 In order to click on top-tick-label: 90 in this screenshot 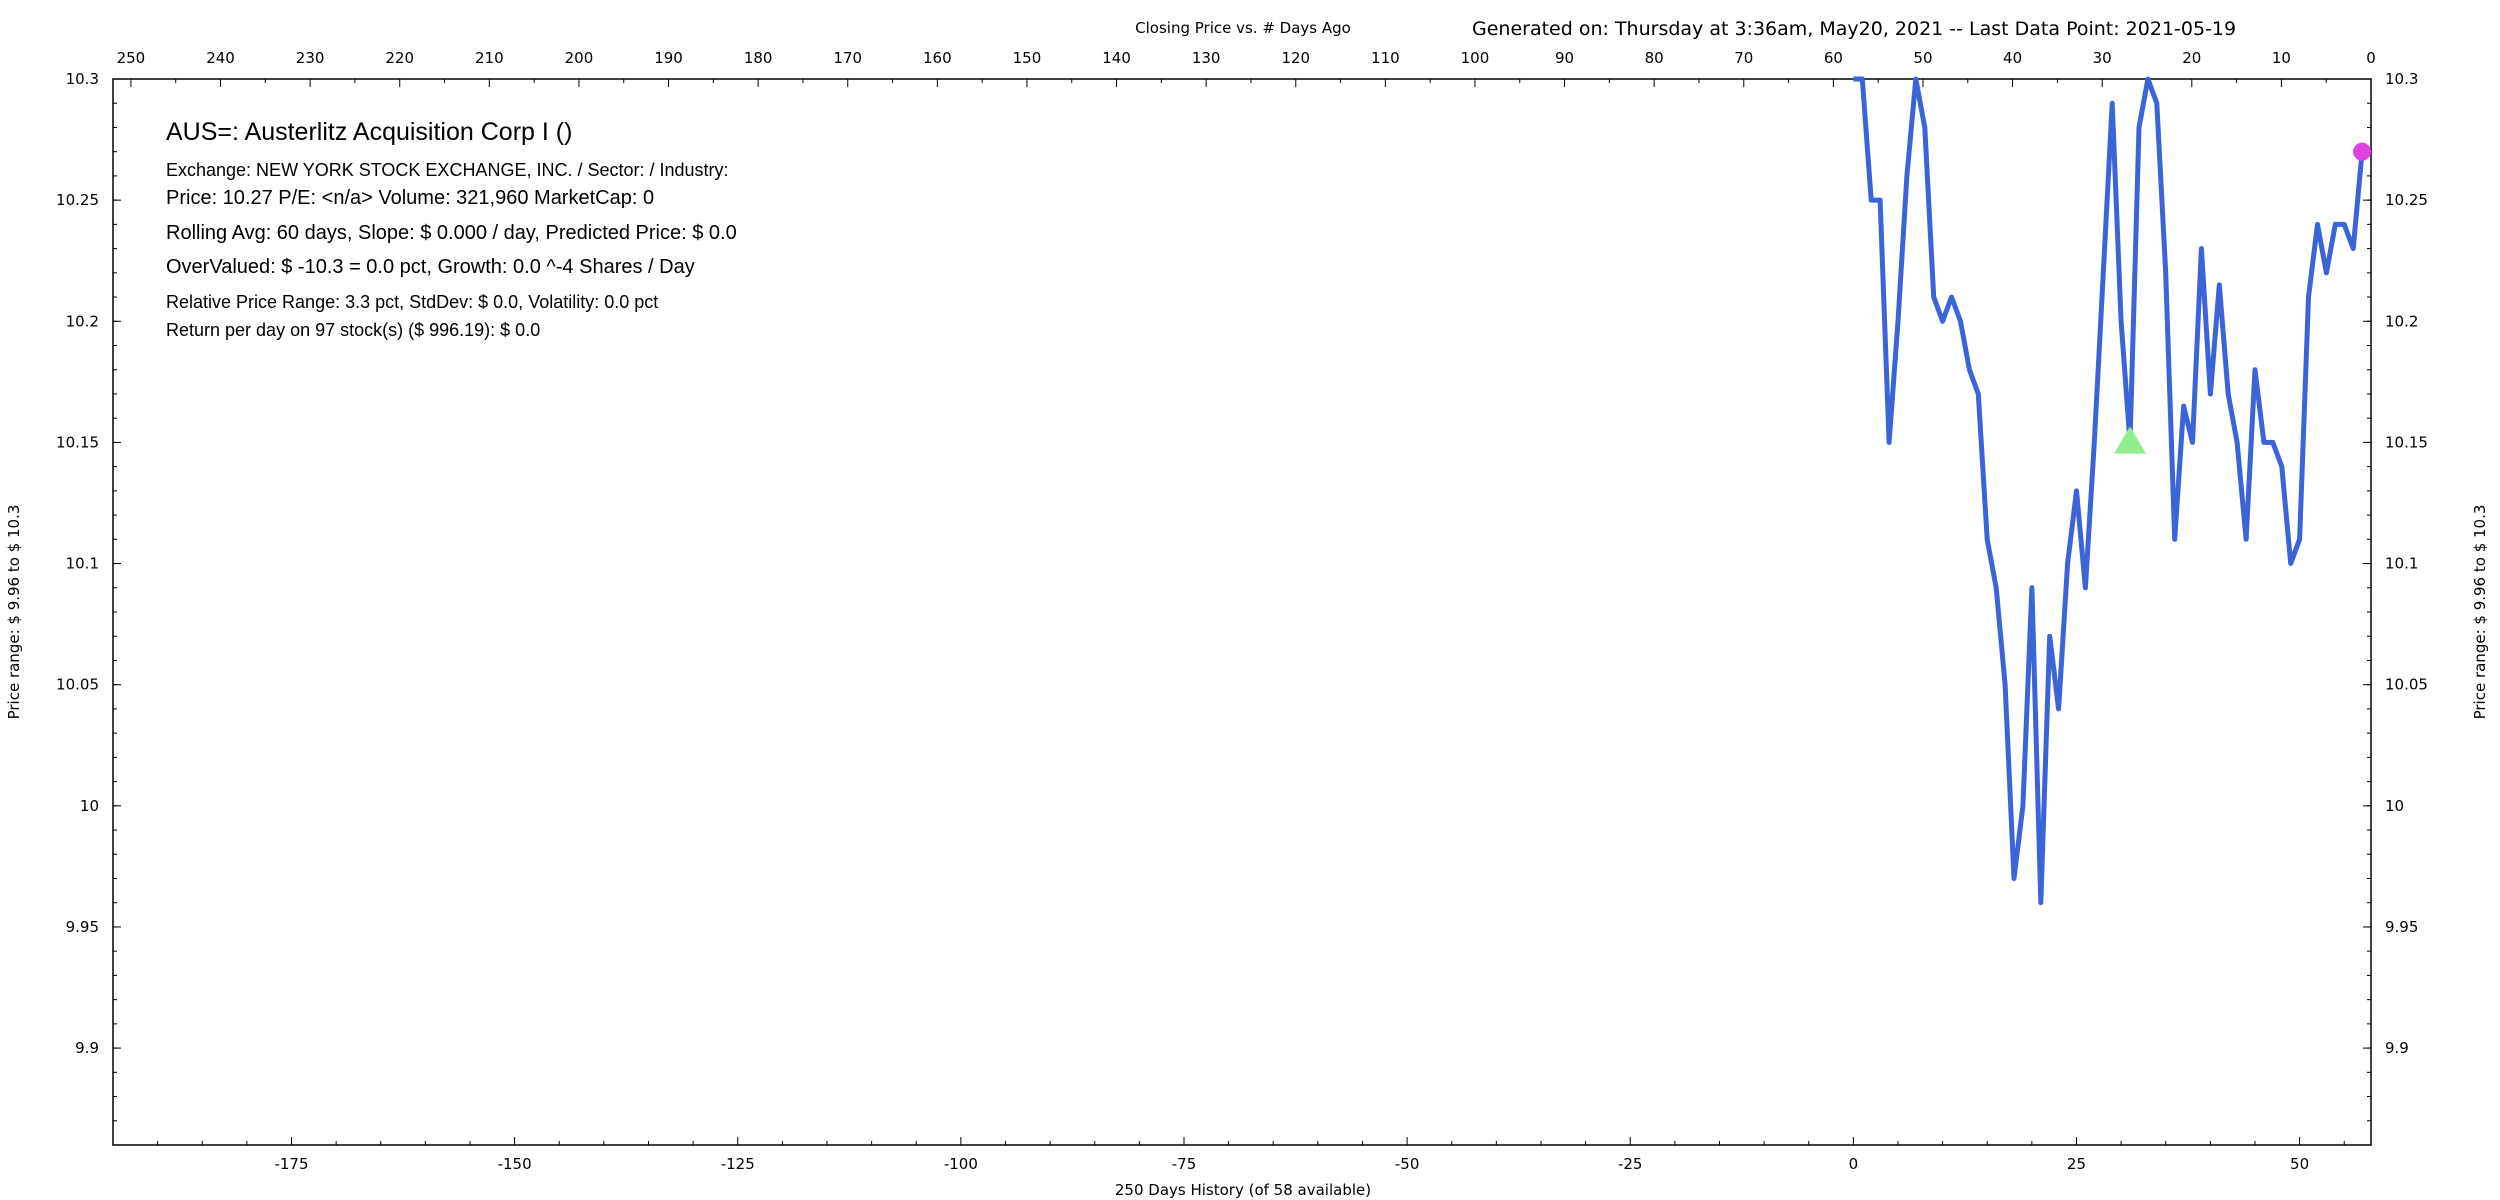, I will do `click(1564, 58)`.